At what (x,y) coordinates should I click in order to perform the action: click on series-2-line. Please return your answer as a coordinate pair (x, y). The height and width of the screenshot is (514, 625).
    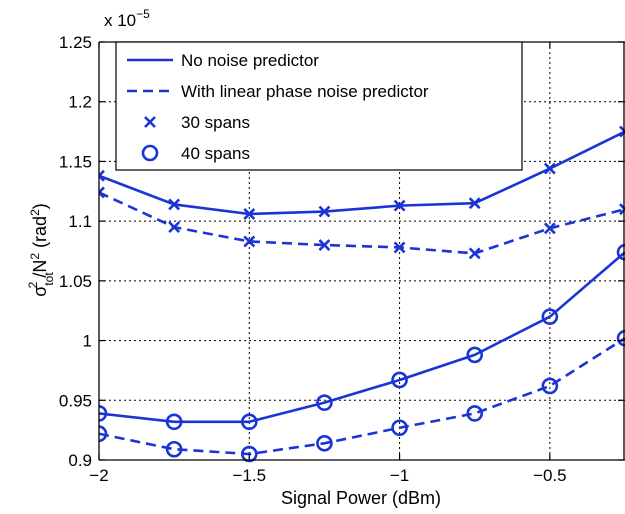
    Looking at the image, I should click on (362, 223).